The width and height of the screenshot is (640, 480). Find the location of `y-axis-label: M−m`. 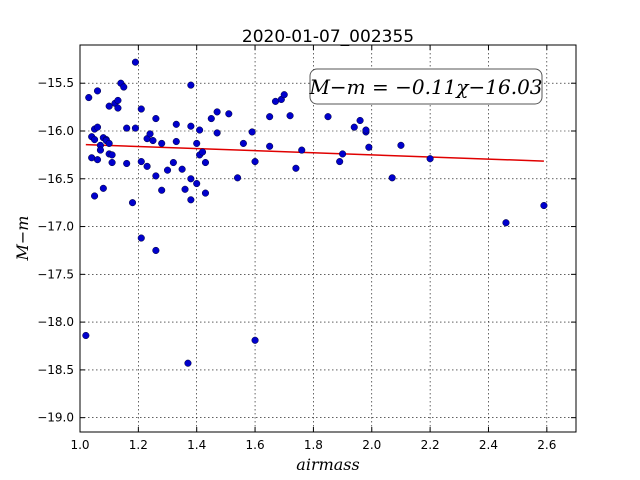

y-axis-label: M−m is located at coordinates (22, 239).